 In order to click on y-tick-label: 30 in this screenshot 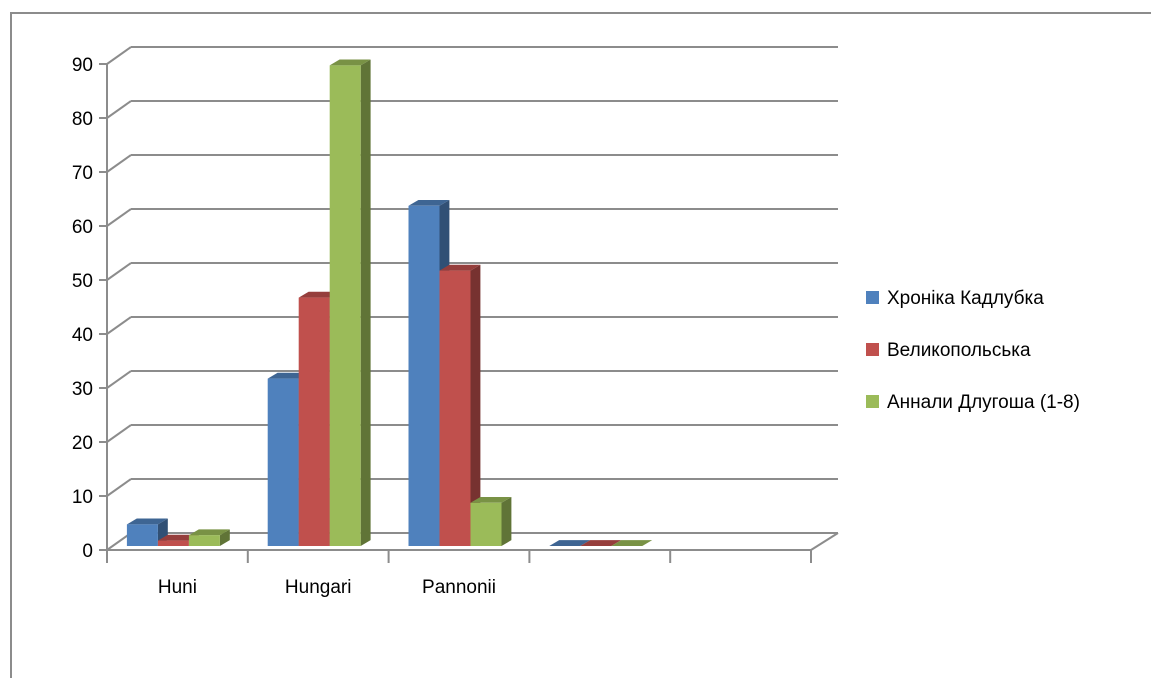, I will do `click(82, 389)`.